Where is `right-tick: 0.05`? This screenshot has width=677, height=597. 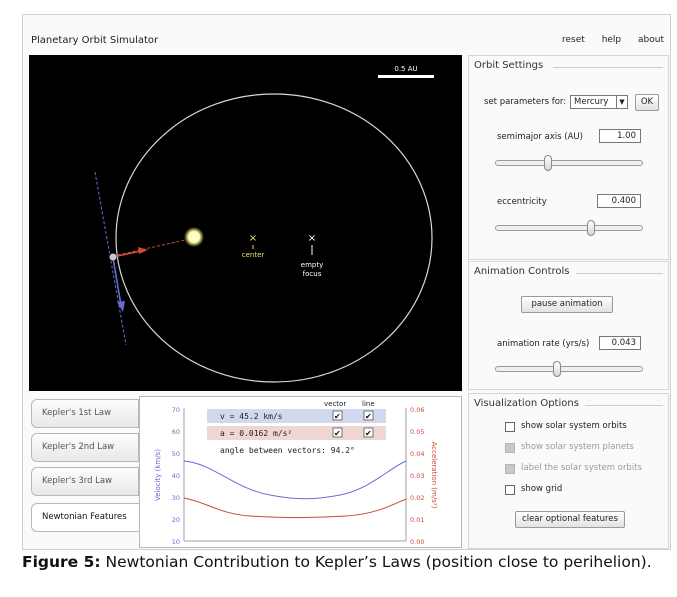 right-tick: 0.05 is located at coordinates (417, 432).